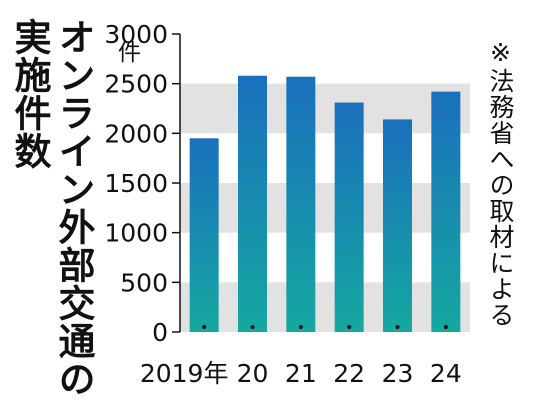  I want to click on y-tick-label: 2500, so click(136, 84).